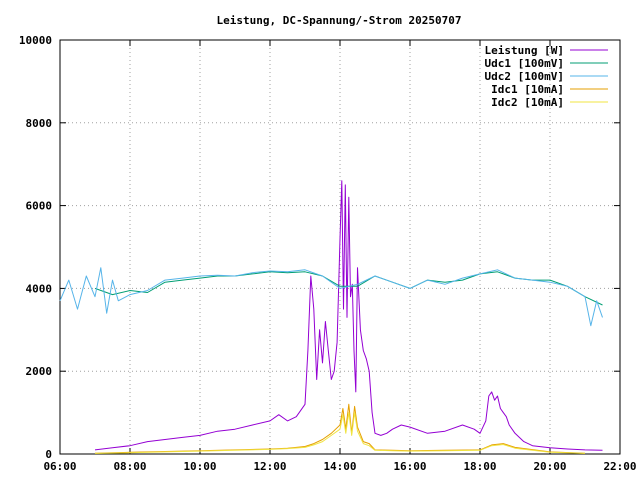 The image size is (640, 480). Describe the element at coordinates (35, 40) in the screenshot. I see `y-tick-label: 10000` at that location.